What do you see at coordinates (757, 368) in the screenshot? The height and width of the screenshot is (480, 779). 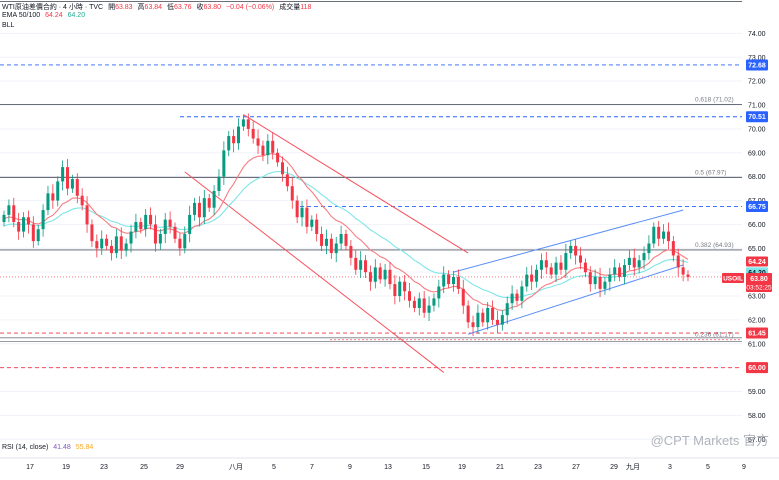 I see `level-tag-label: 60.00` at bounding box center [757, 368].